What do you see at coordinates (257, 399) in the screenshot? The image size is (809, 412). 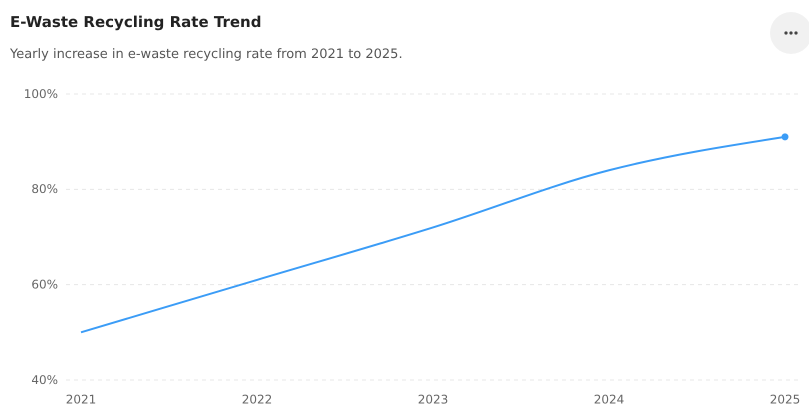 I see `x-tick-label: 2022` at bounding box center [257, 399].